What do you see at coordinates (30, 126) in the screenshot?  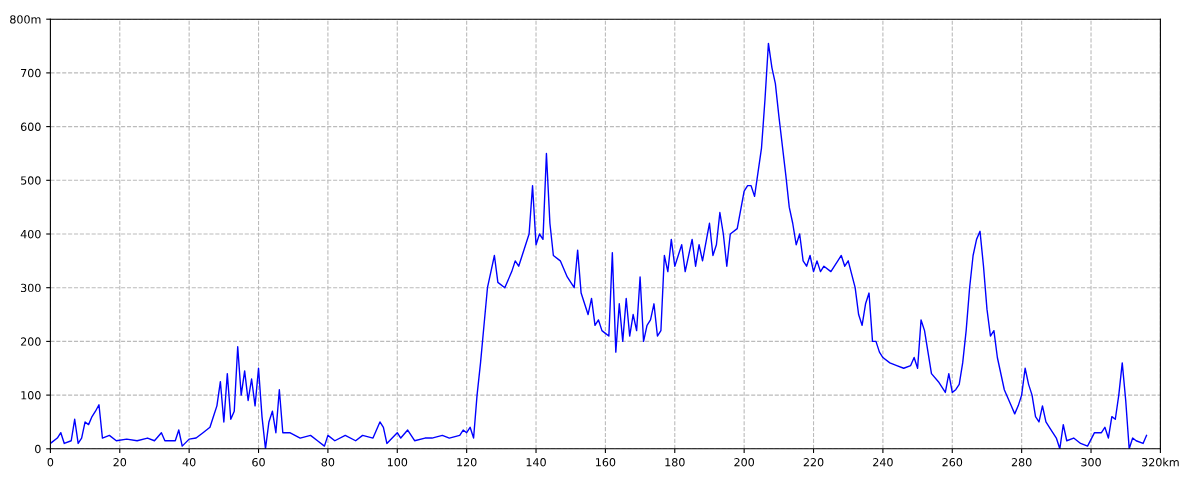 I see `y-tick-label: 600` at bounding box center [30, 126].